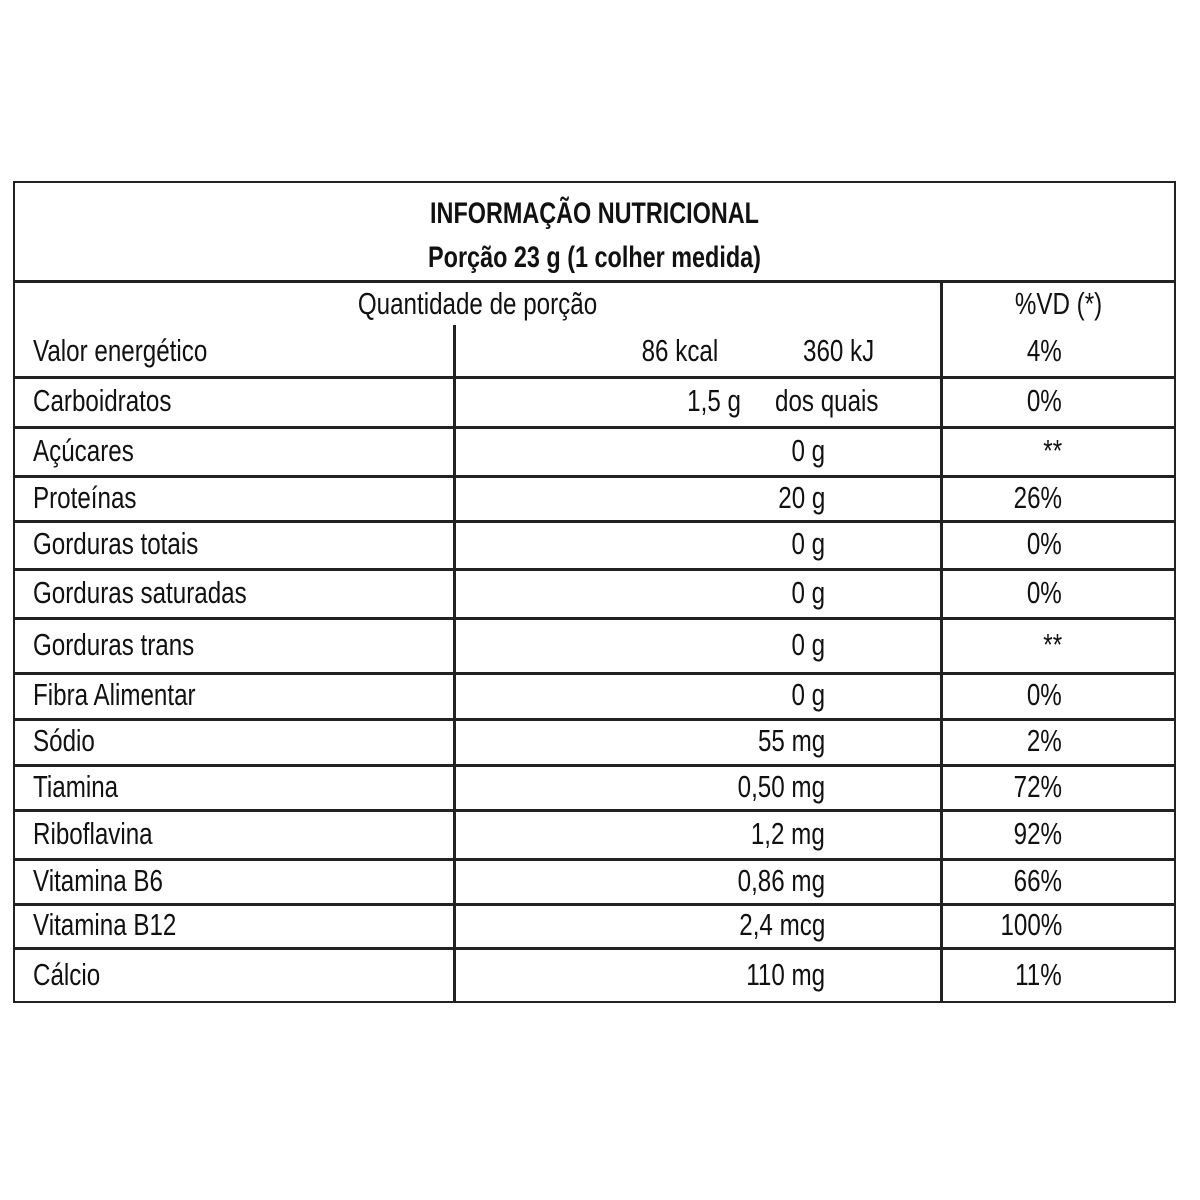 The height and width of the screenshot is (1200, 1200). Describe the element at coordinates (64, 740) in the screenshot. I see `nutrient-name: Sódio` at that location.